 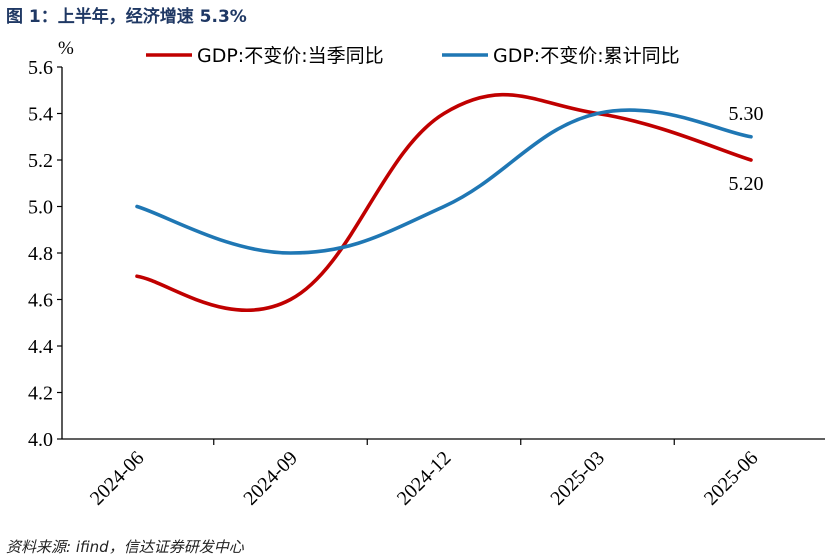 I want to click on data-labels: 5.30 5.20, so click(x=746, y=149).